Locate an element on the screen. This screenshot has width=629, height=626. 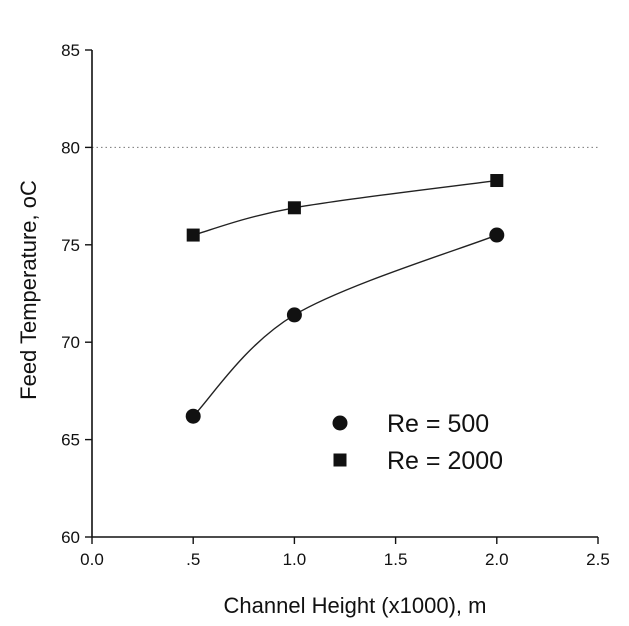
x-tick-label: 1.0 is located at coordinates (295, 559).